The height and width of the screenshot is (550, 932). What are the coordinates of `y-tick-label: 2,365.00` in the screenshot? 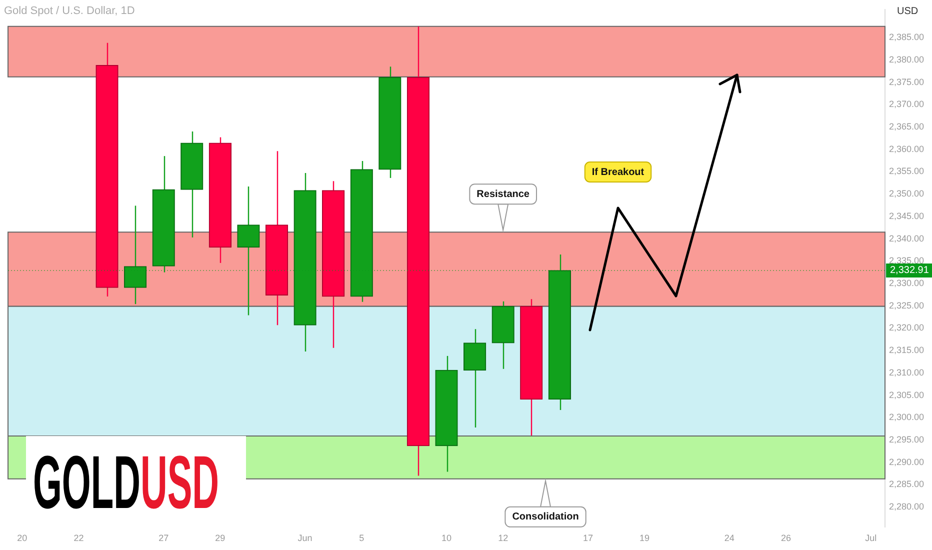 It's located at (906, 126).